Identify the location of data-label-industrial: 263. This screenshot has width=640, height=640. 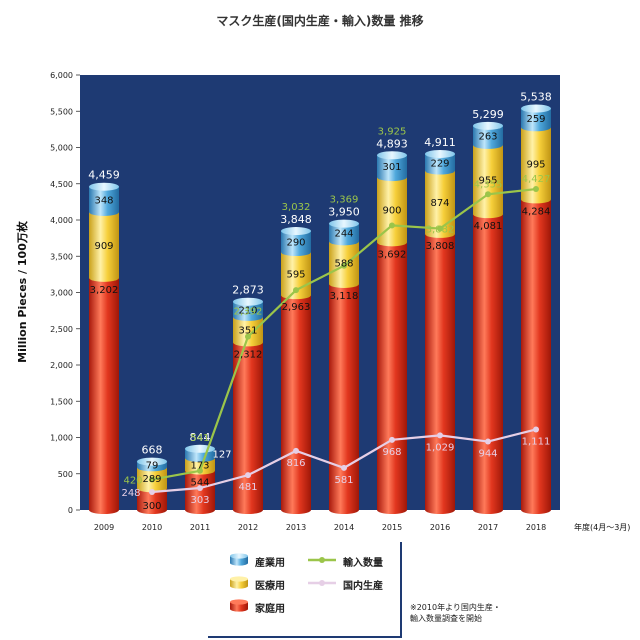
(487, 136).